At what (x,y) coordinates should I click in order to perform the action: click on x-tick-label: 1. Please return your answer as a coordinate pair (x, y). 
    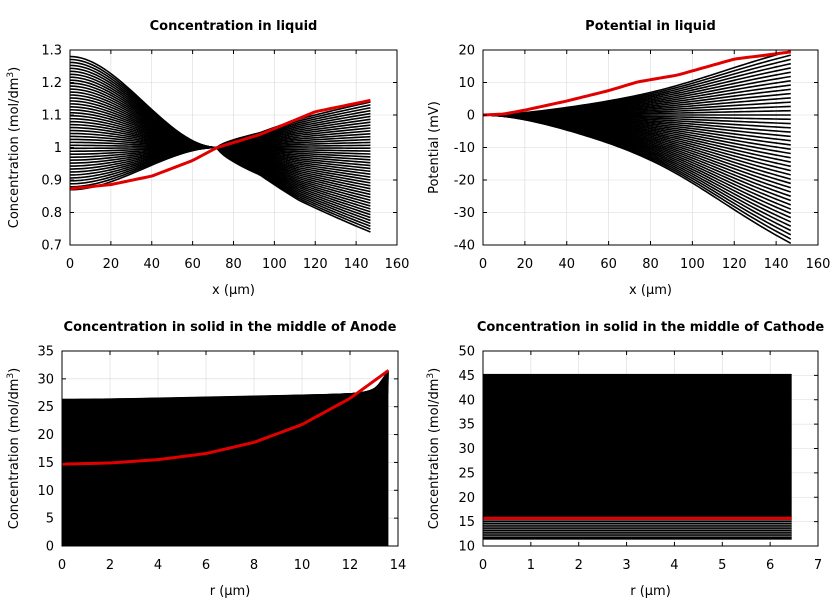
    Looking at the image, I should click on (531, 565).